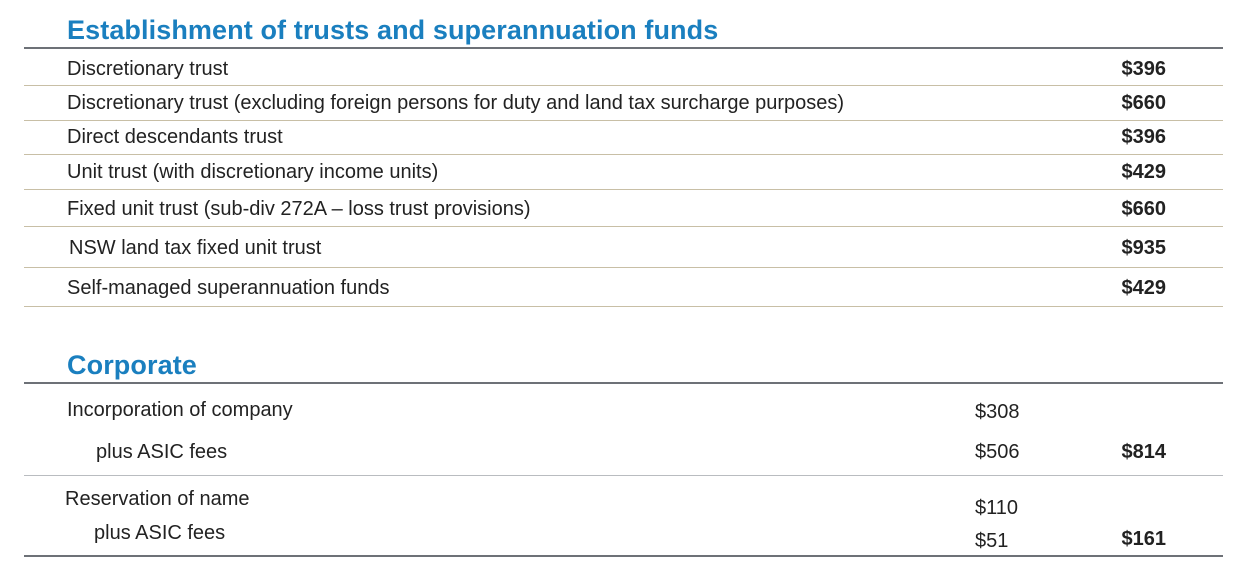 The width and height of the screenshot is (1250, 582). I want to click on item-total: $161, so click(1144, 539).